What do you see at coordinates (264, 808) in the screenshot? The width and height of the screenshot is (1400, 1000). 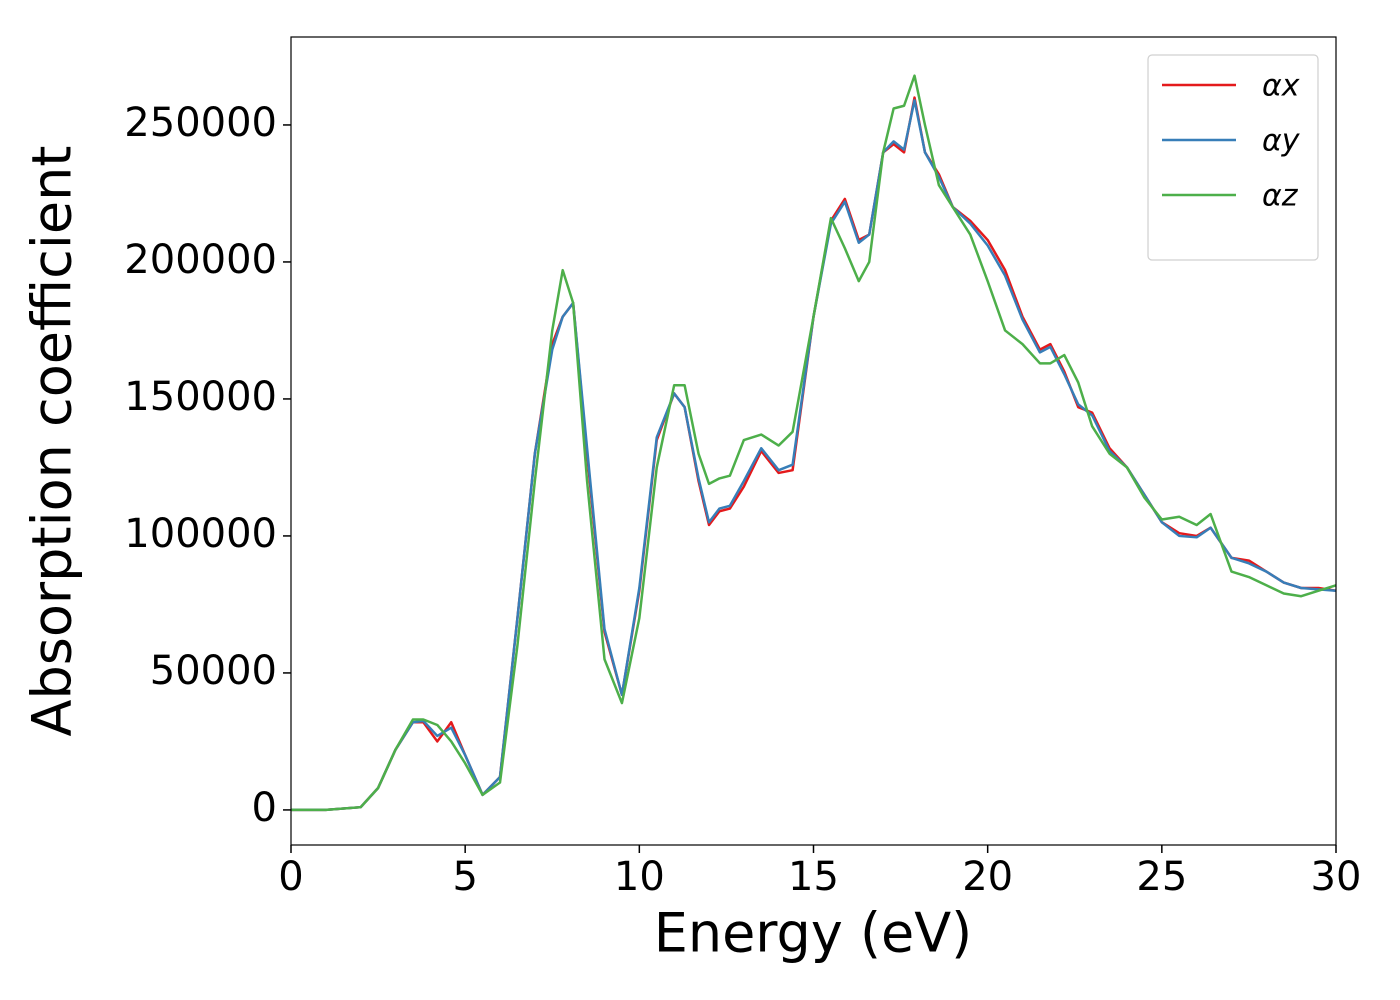 I see `y-tick-label: 0` at bounding box center [264, 808].